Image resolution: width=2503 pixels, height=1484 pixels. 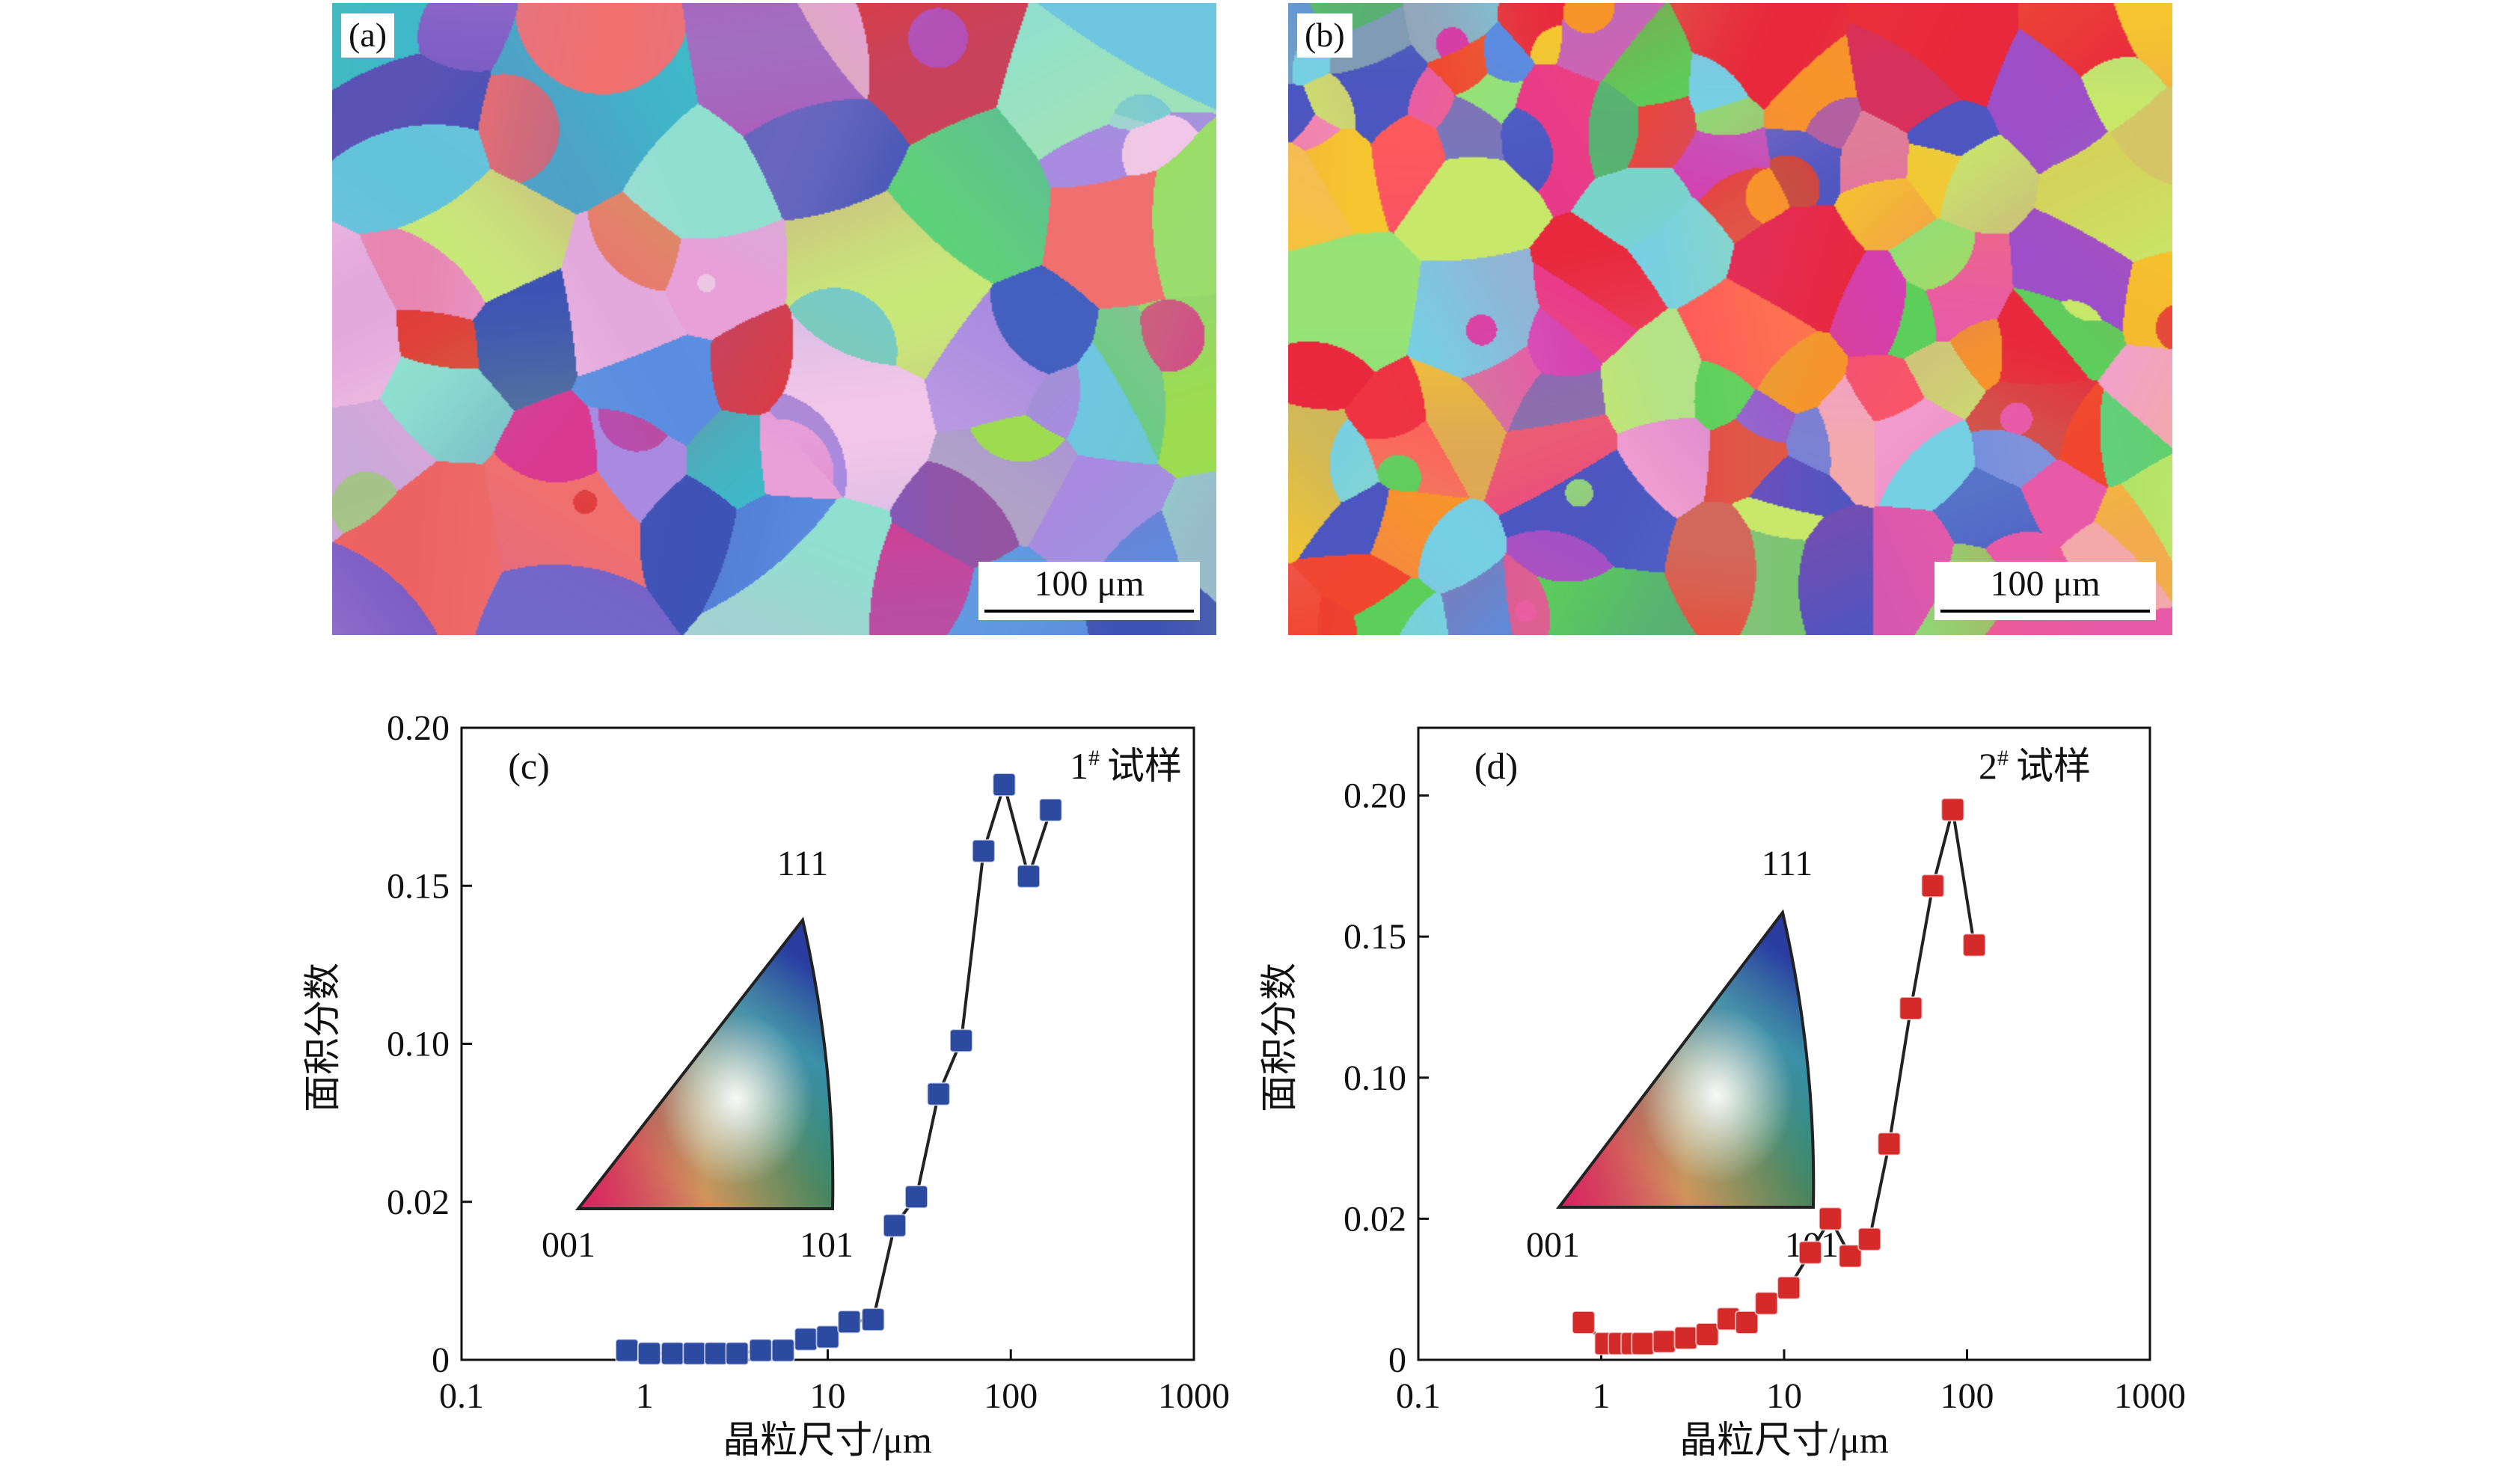 I want to click on panel-label: (d), so click(x=1496, y=766).